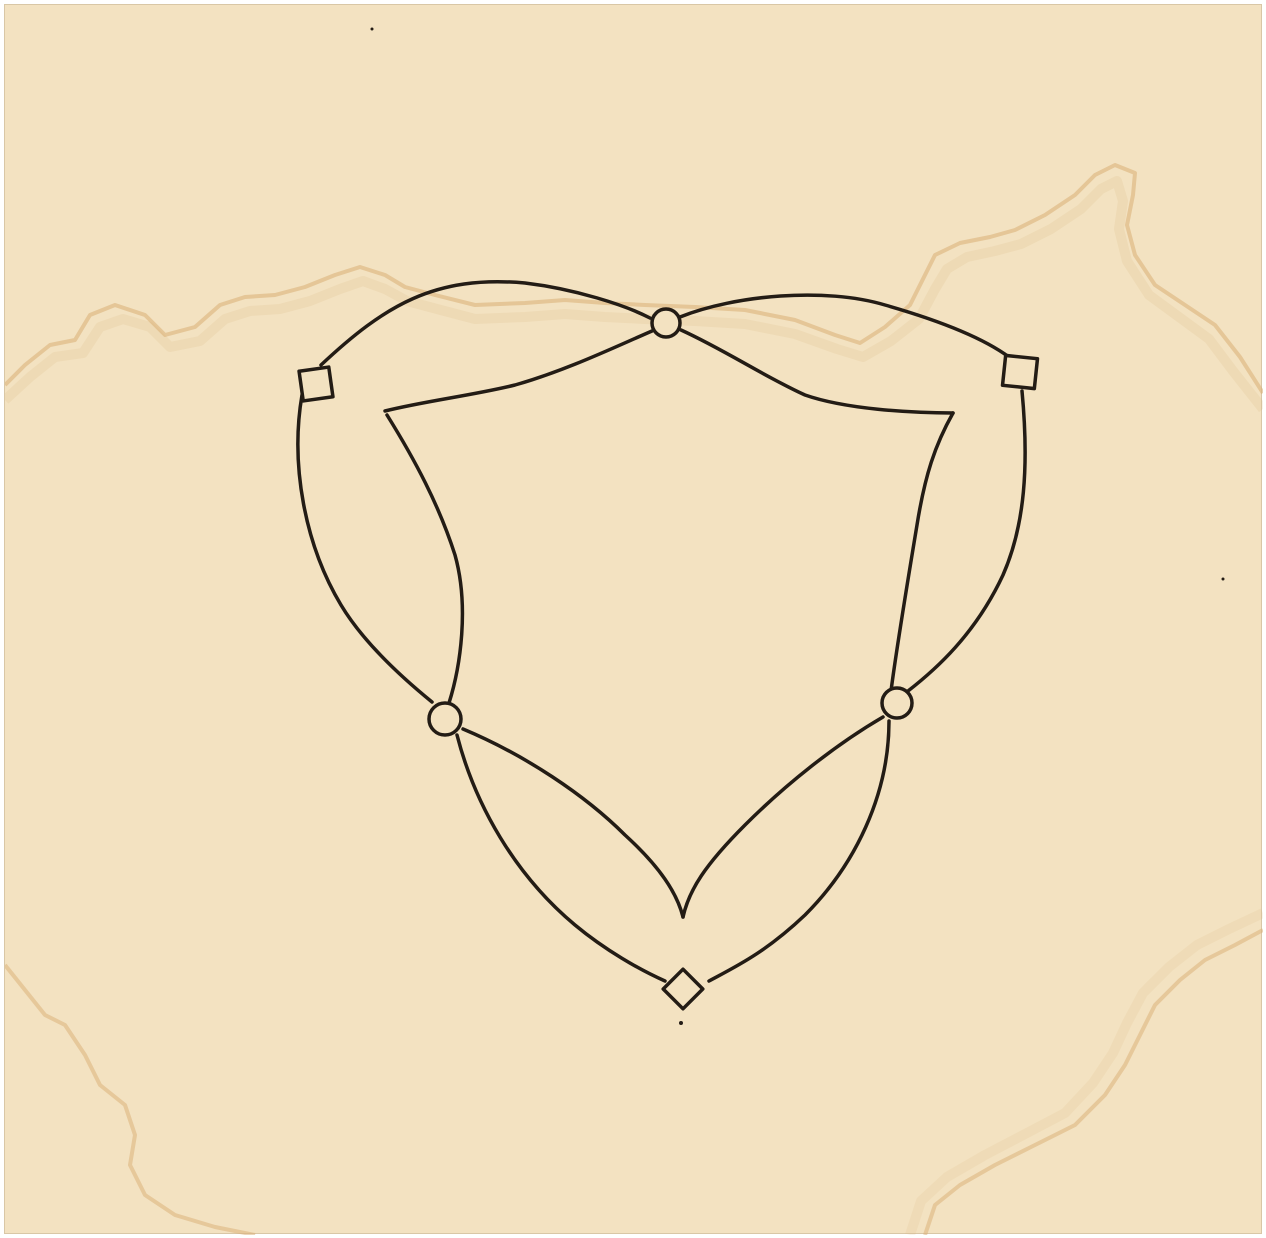  I want to click on edge-right-circle-bottom-diamond-inner, so click(783, 817).